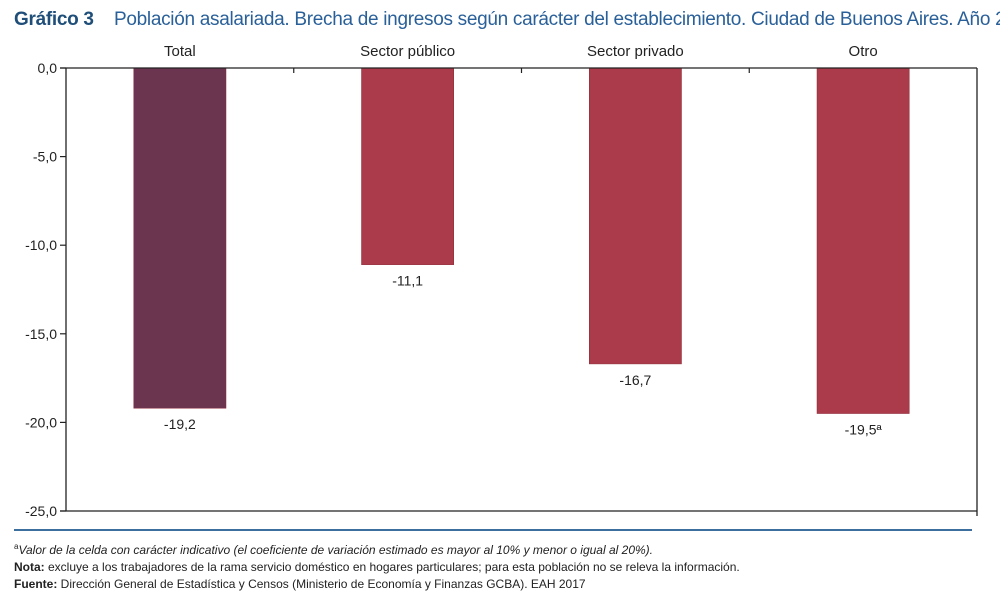 This screenshot has width=1000, height=593. What do you see at coordinates (635, 380) in the screenshot?
I see `data-label: -16,7` at bounding box center [635, 380].